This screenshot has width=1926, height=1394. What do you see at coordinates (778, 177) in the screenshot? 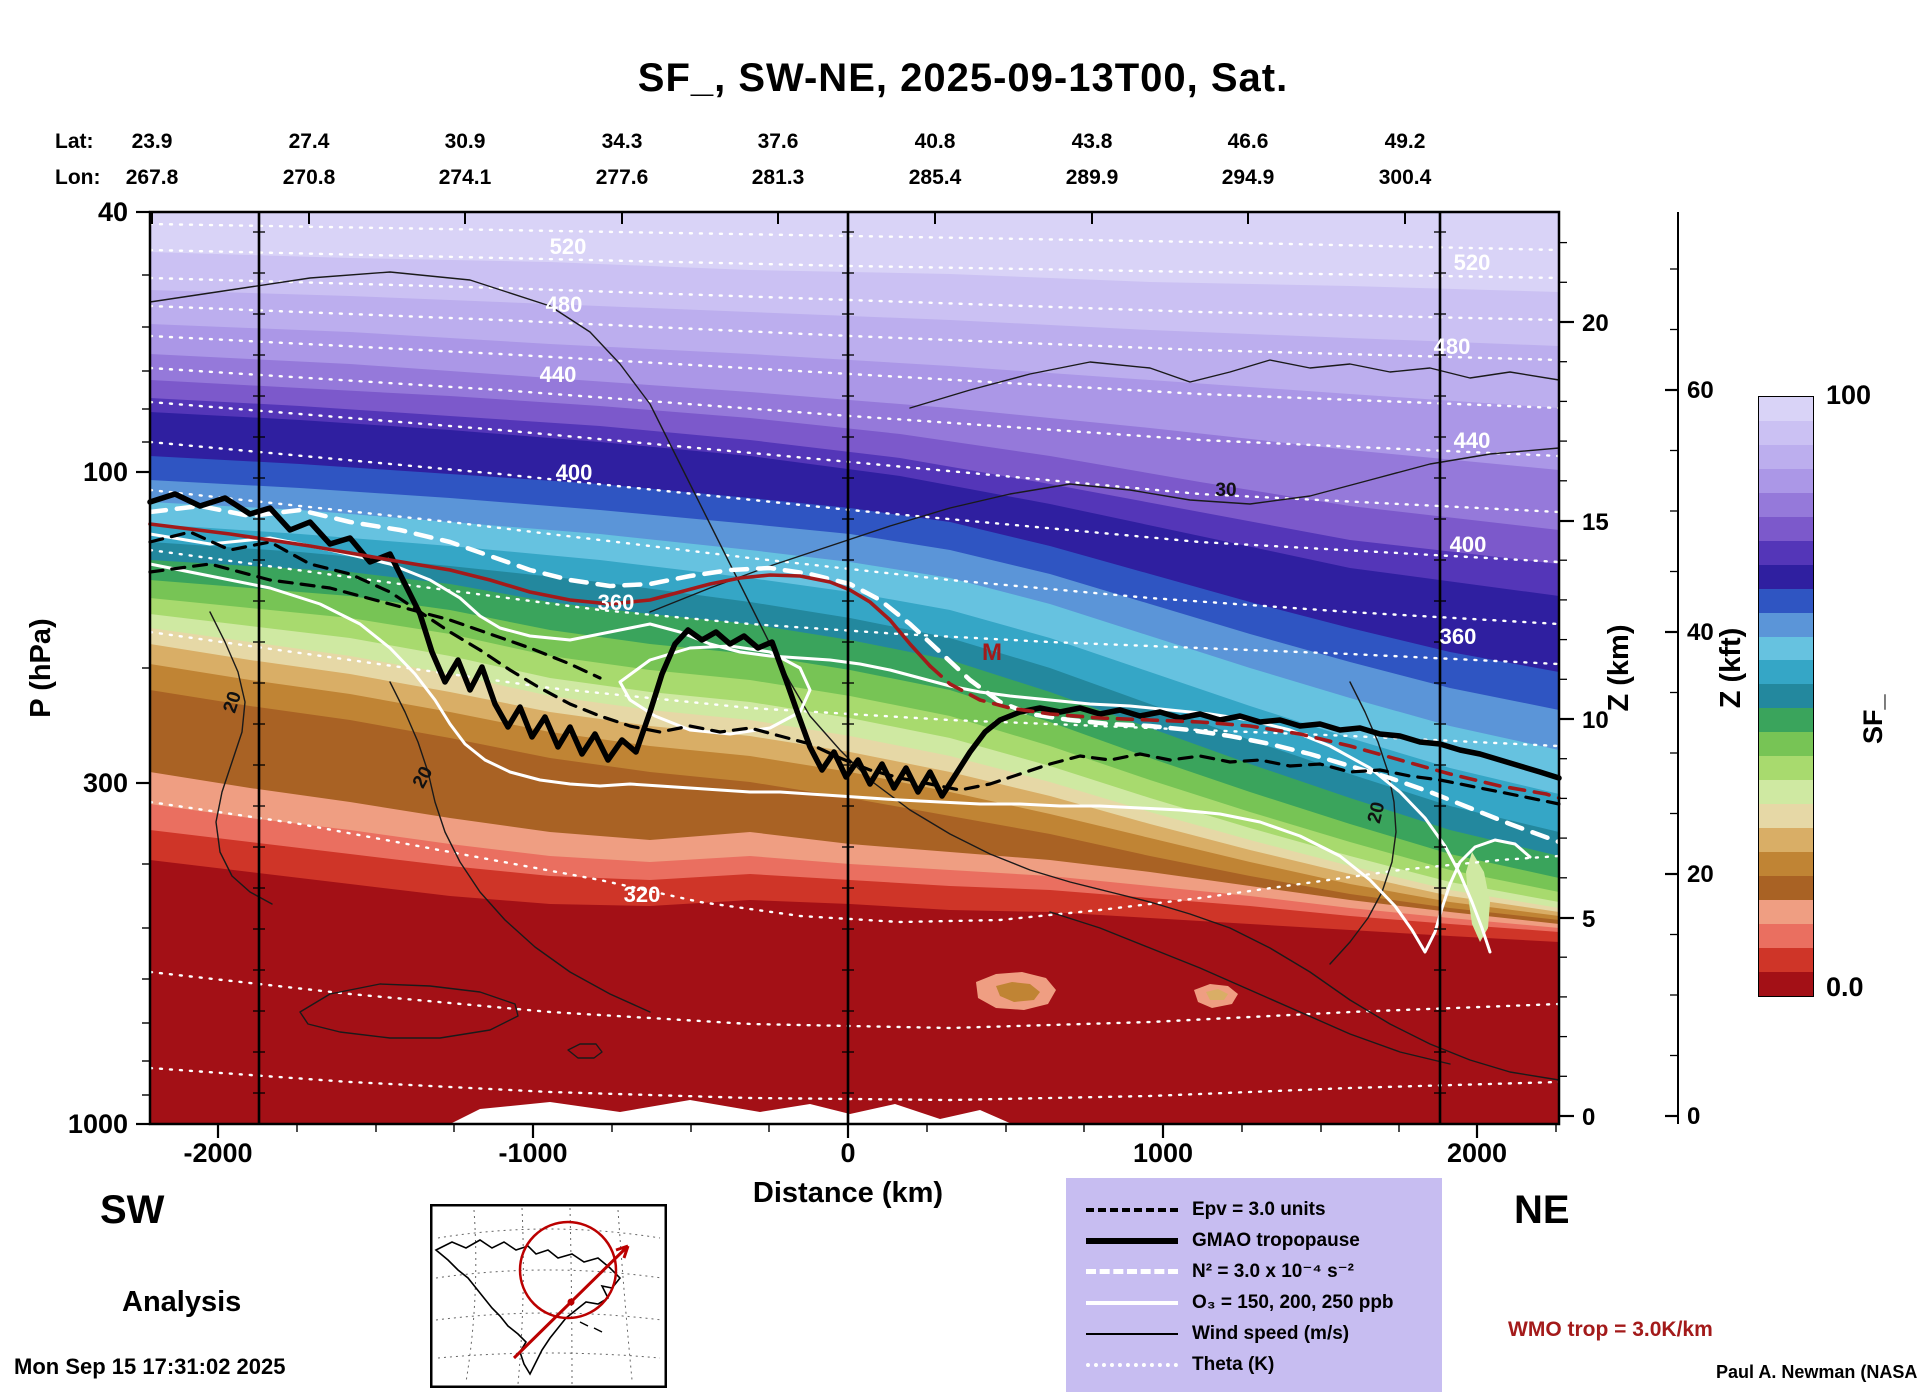
I see `lon-value: 281.3` at bounding box center [778, 177].